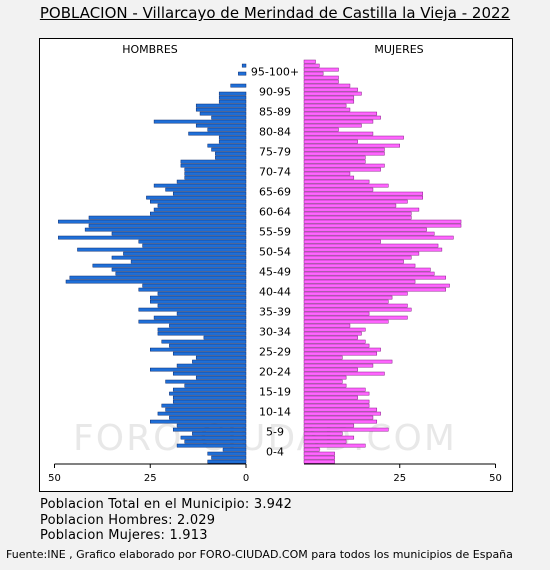 The height and width of the screenshot is (570, 550). What do you see at coordinates (275, 72) in the screenshot?
I see `age-label: 95-100+` at bounding box center [275, 72].